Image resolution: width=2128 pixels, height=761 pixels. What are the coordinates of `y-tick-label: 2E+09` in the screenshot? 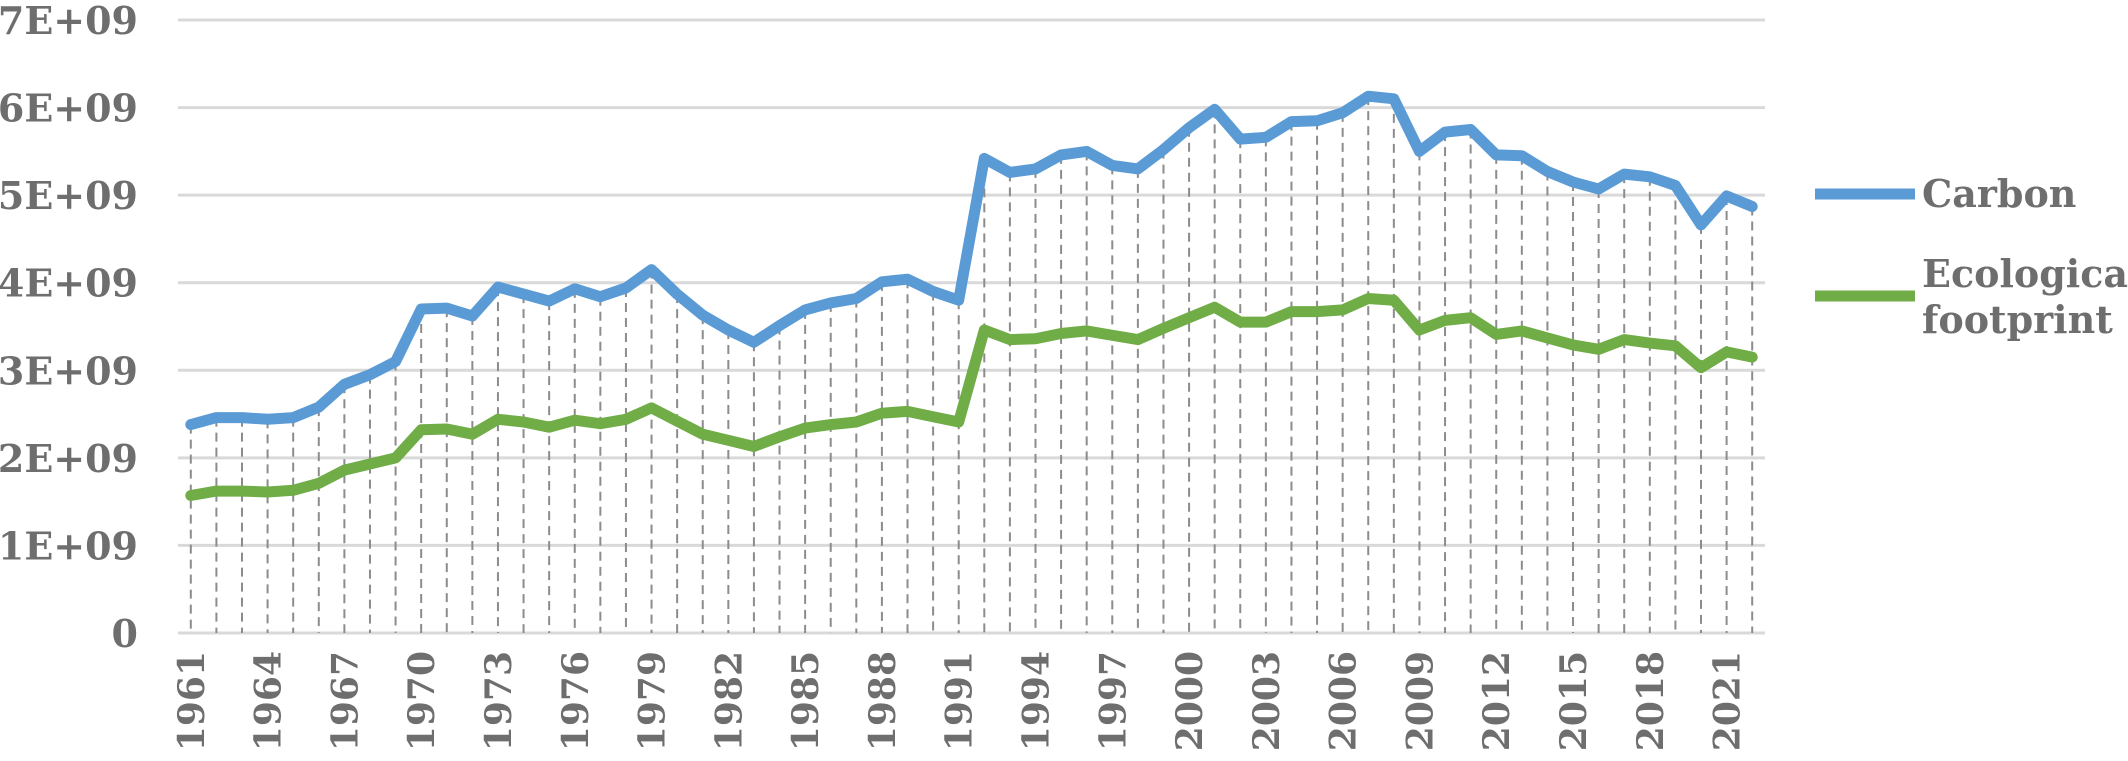 It's located at (69, 458).